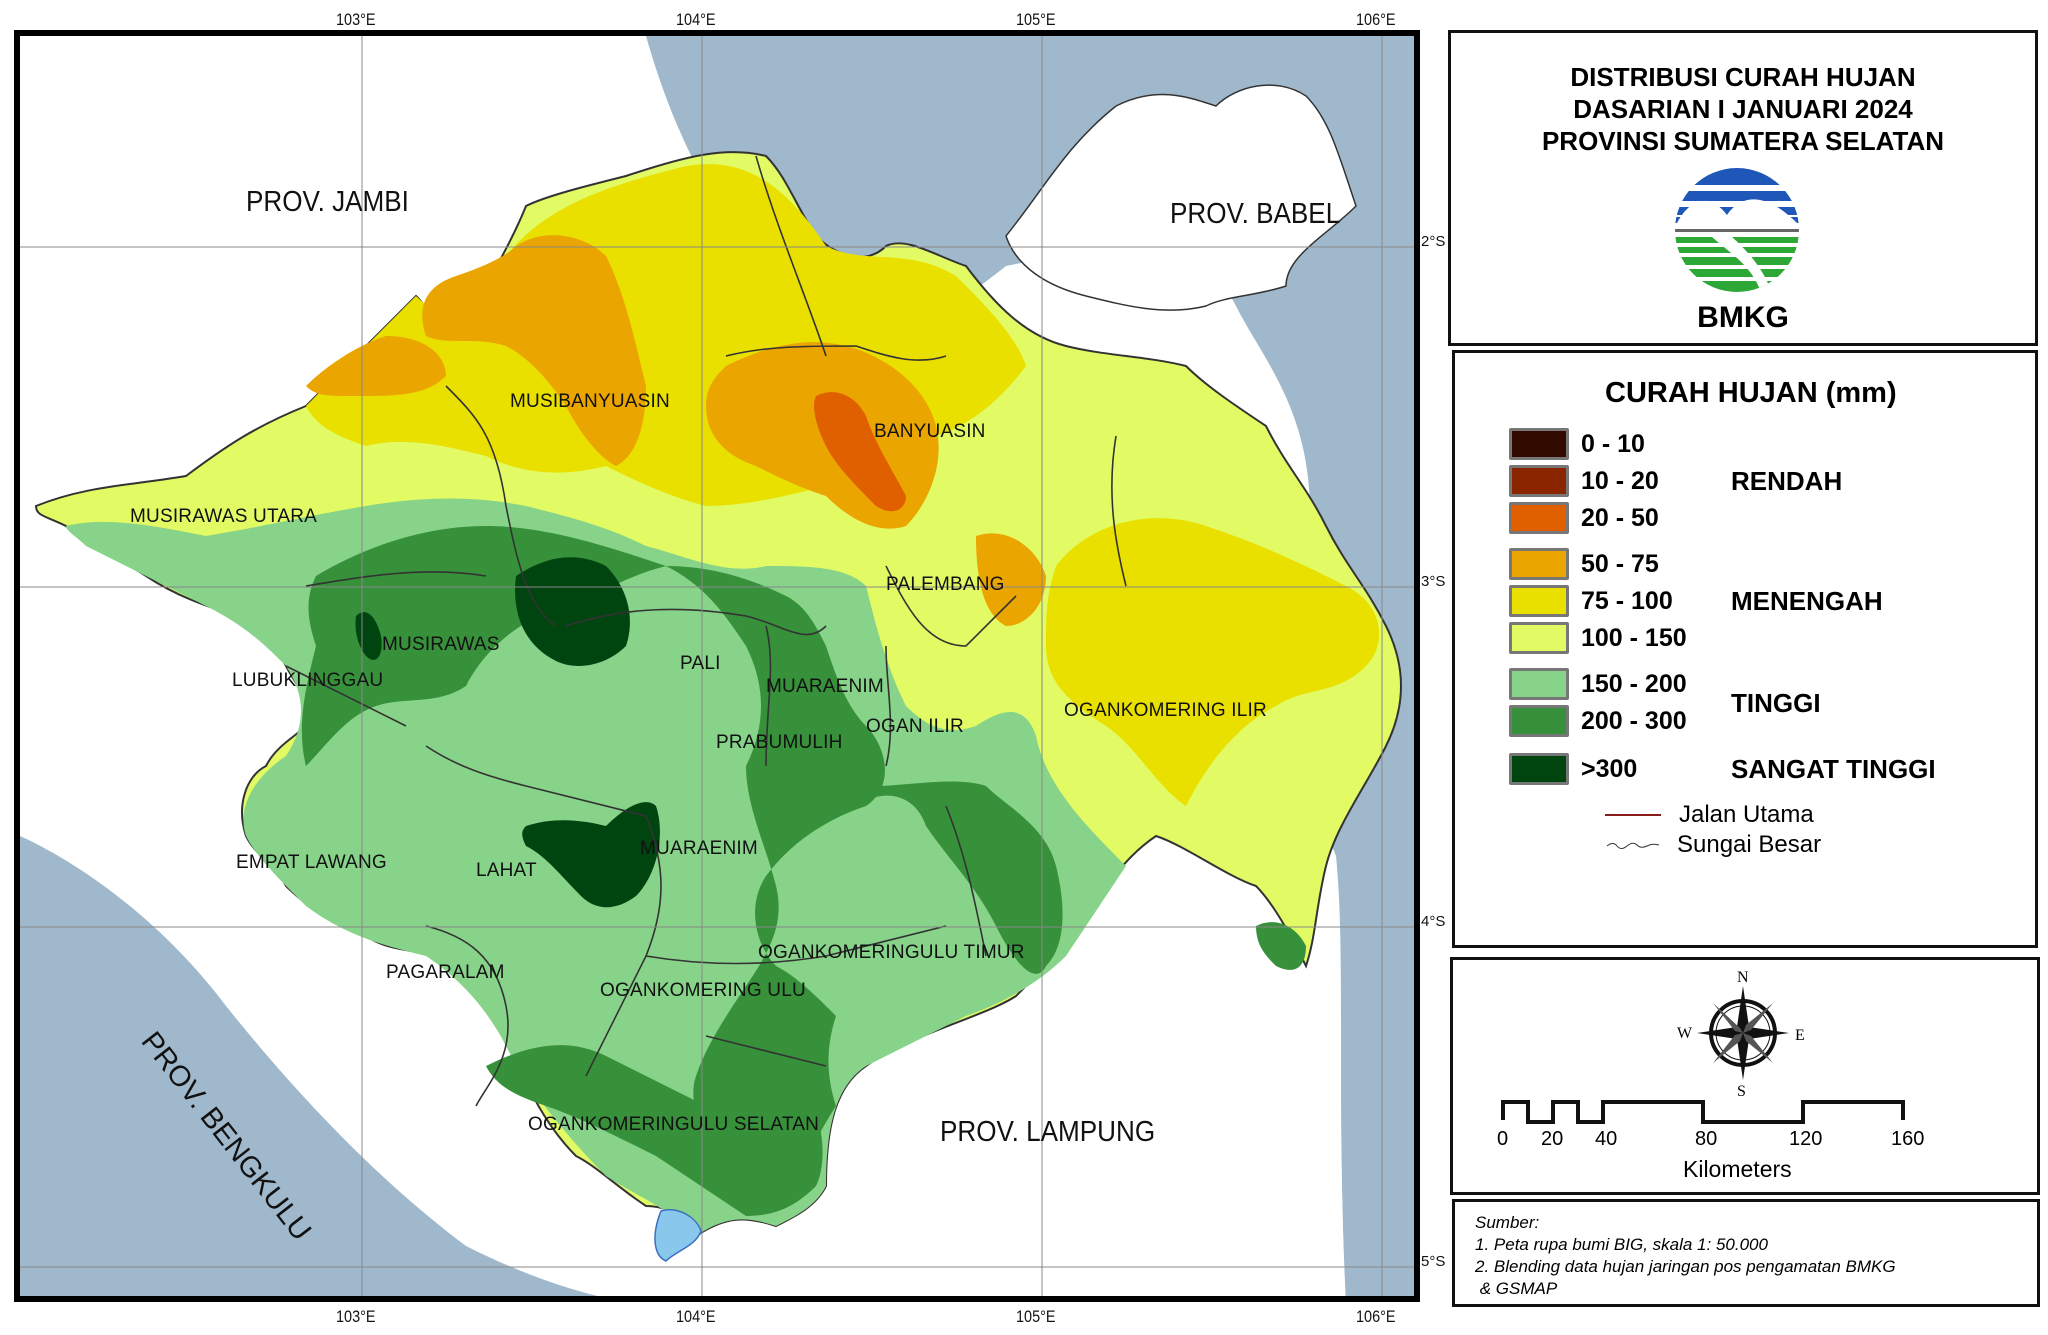  Describe the element at coordinates (1621, 1244) in the screenshot. I see `source-line-1: 1. Peta rupa bumi BIG, skala 1: 50.000` at that location.